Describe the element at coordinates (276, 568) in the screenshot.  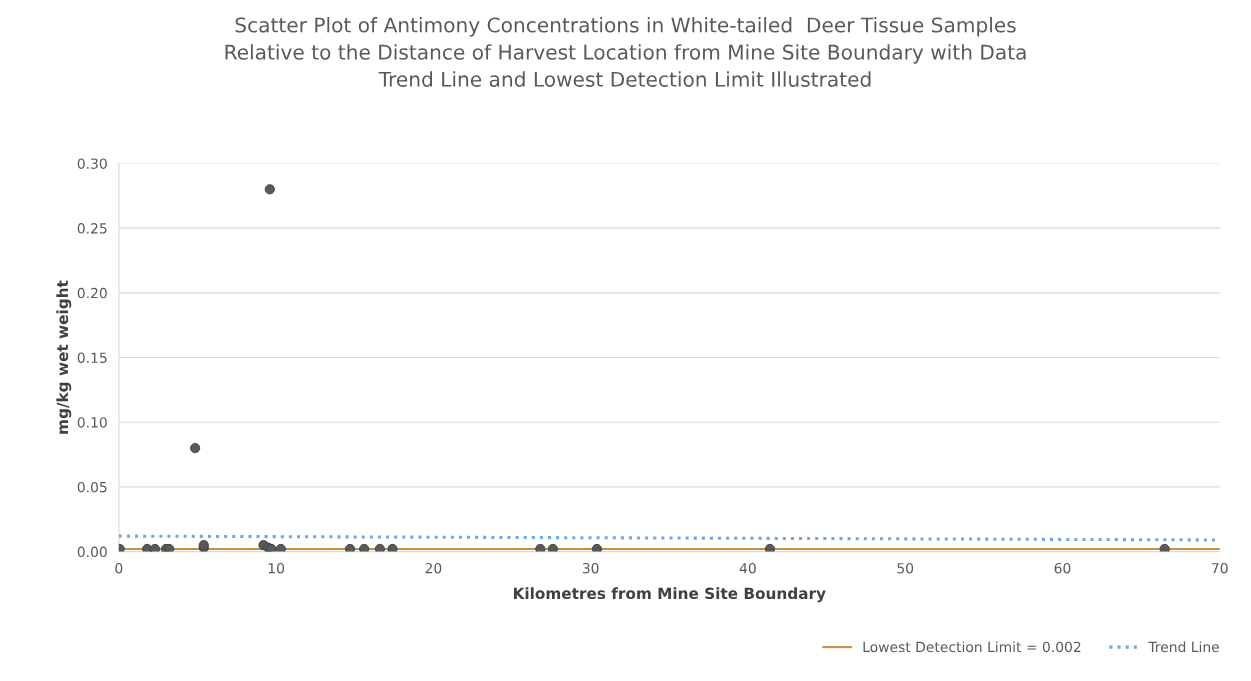
I see `x-tick-label: 10` at that location.